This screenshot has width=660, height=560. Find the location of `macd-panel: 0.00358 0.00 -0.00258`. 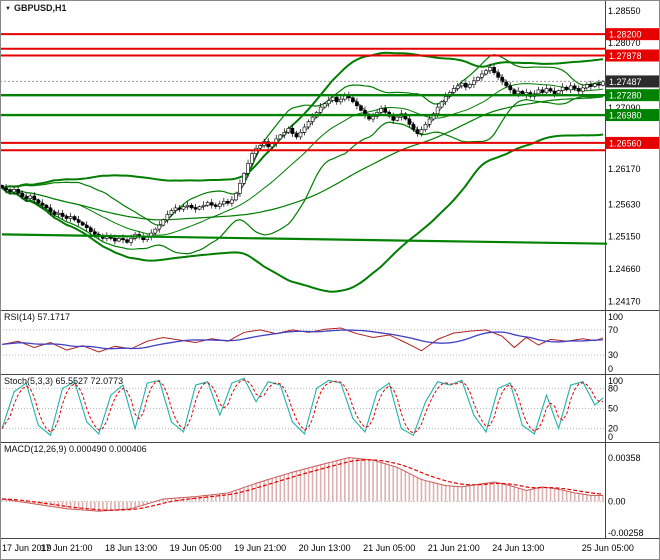

macd-panel: 0.00358 0.00 -0.00258 is located at coordinates (322, 495).